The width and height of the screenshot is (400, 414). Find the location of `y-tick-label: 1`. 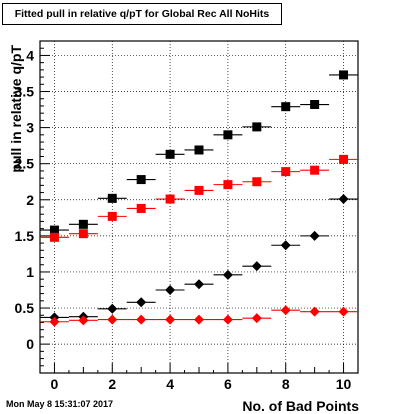

y-tick-label: 1 is located at coordinates (30, 272).